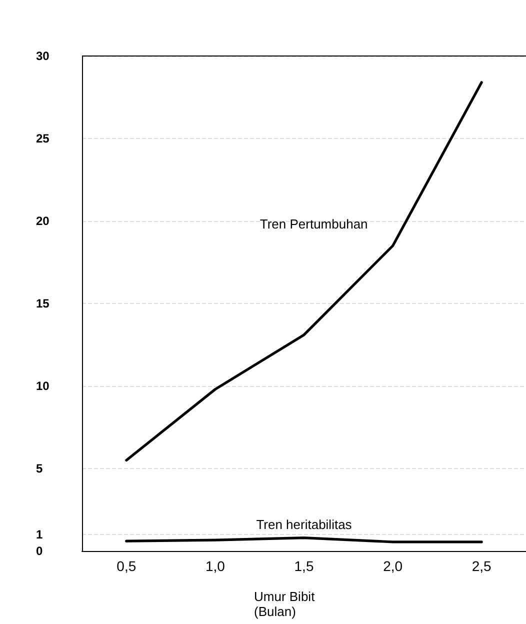 The height and width of the screenshot is (624, 526). I want to click on y-tick-label: 30, so click(43, 56).